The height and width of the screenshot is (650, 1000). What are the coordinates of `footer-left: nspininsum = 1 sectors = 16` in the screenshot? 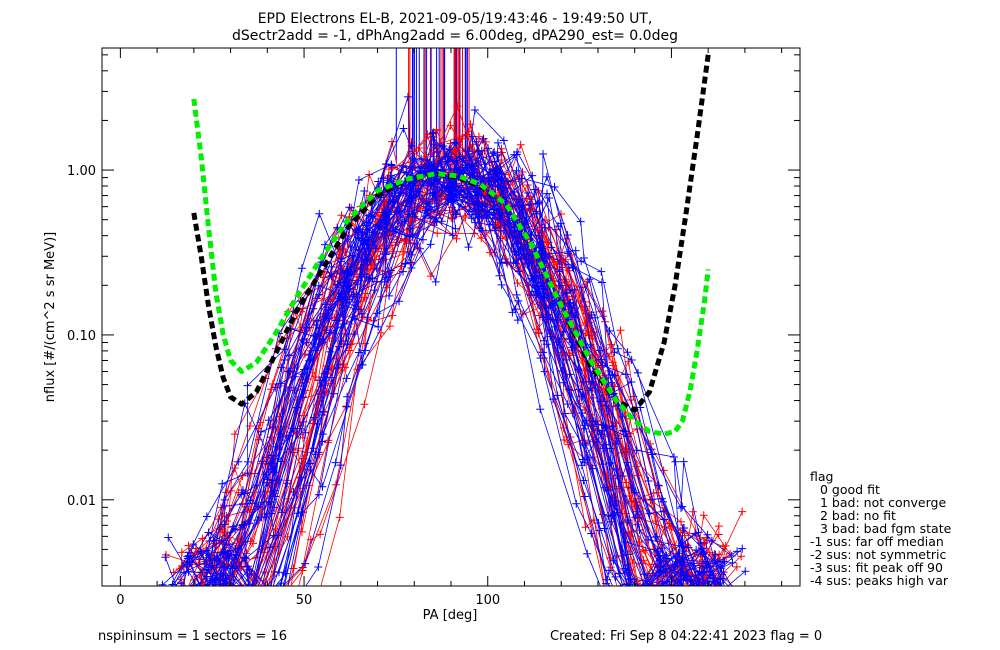 It's located at (192, 636).